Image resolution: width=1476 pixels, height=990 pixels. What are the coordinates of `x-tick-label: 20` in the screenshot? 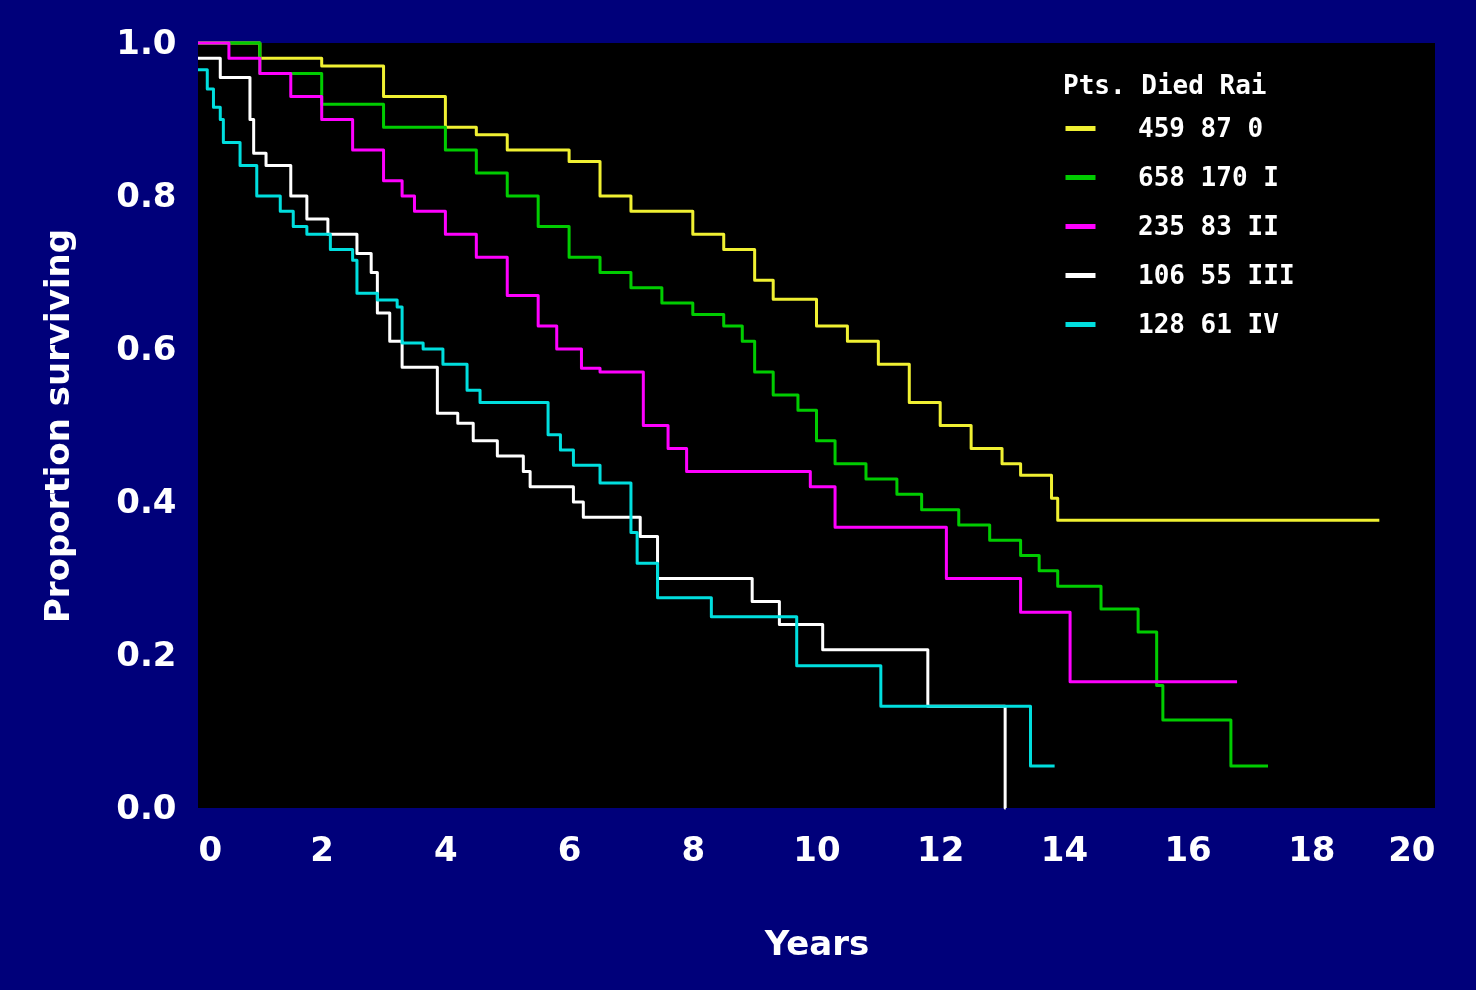 It's located at (1412, 848).